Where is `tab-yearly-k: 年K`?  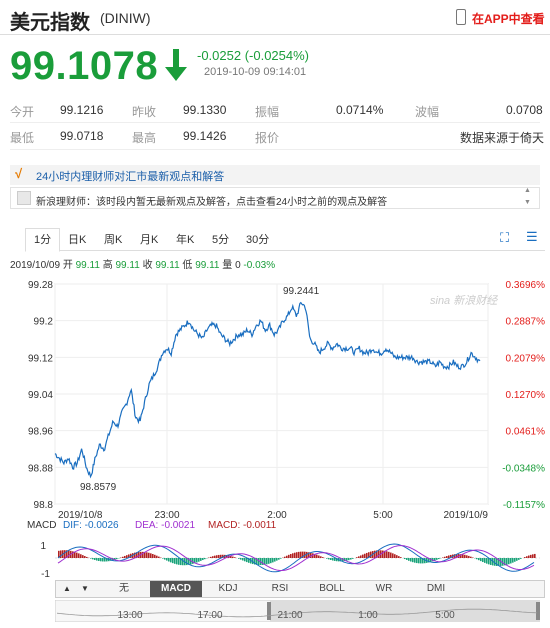 tab-yearly-k: 年K is located at coordinates (185, 240).